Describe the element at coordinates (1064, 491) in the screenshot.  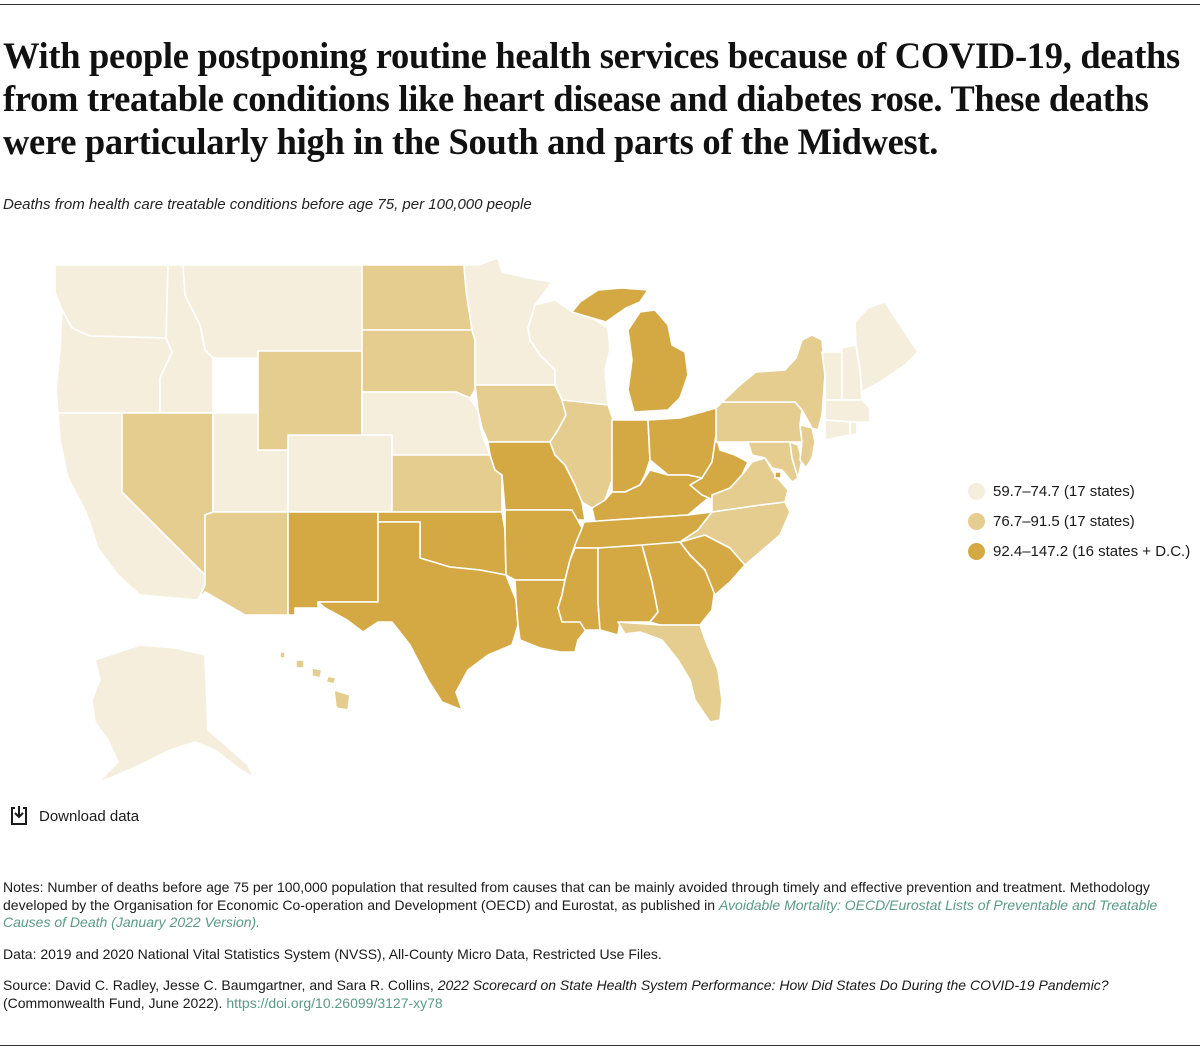
I see `legend-label-low: 59.7–74.7 (17 states)` at that location.